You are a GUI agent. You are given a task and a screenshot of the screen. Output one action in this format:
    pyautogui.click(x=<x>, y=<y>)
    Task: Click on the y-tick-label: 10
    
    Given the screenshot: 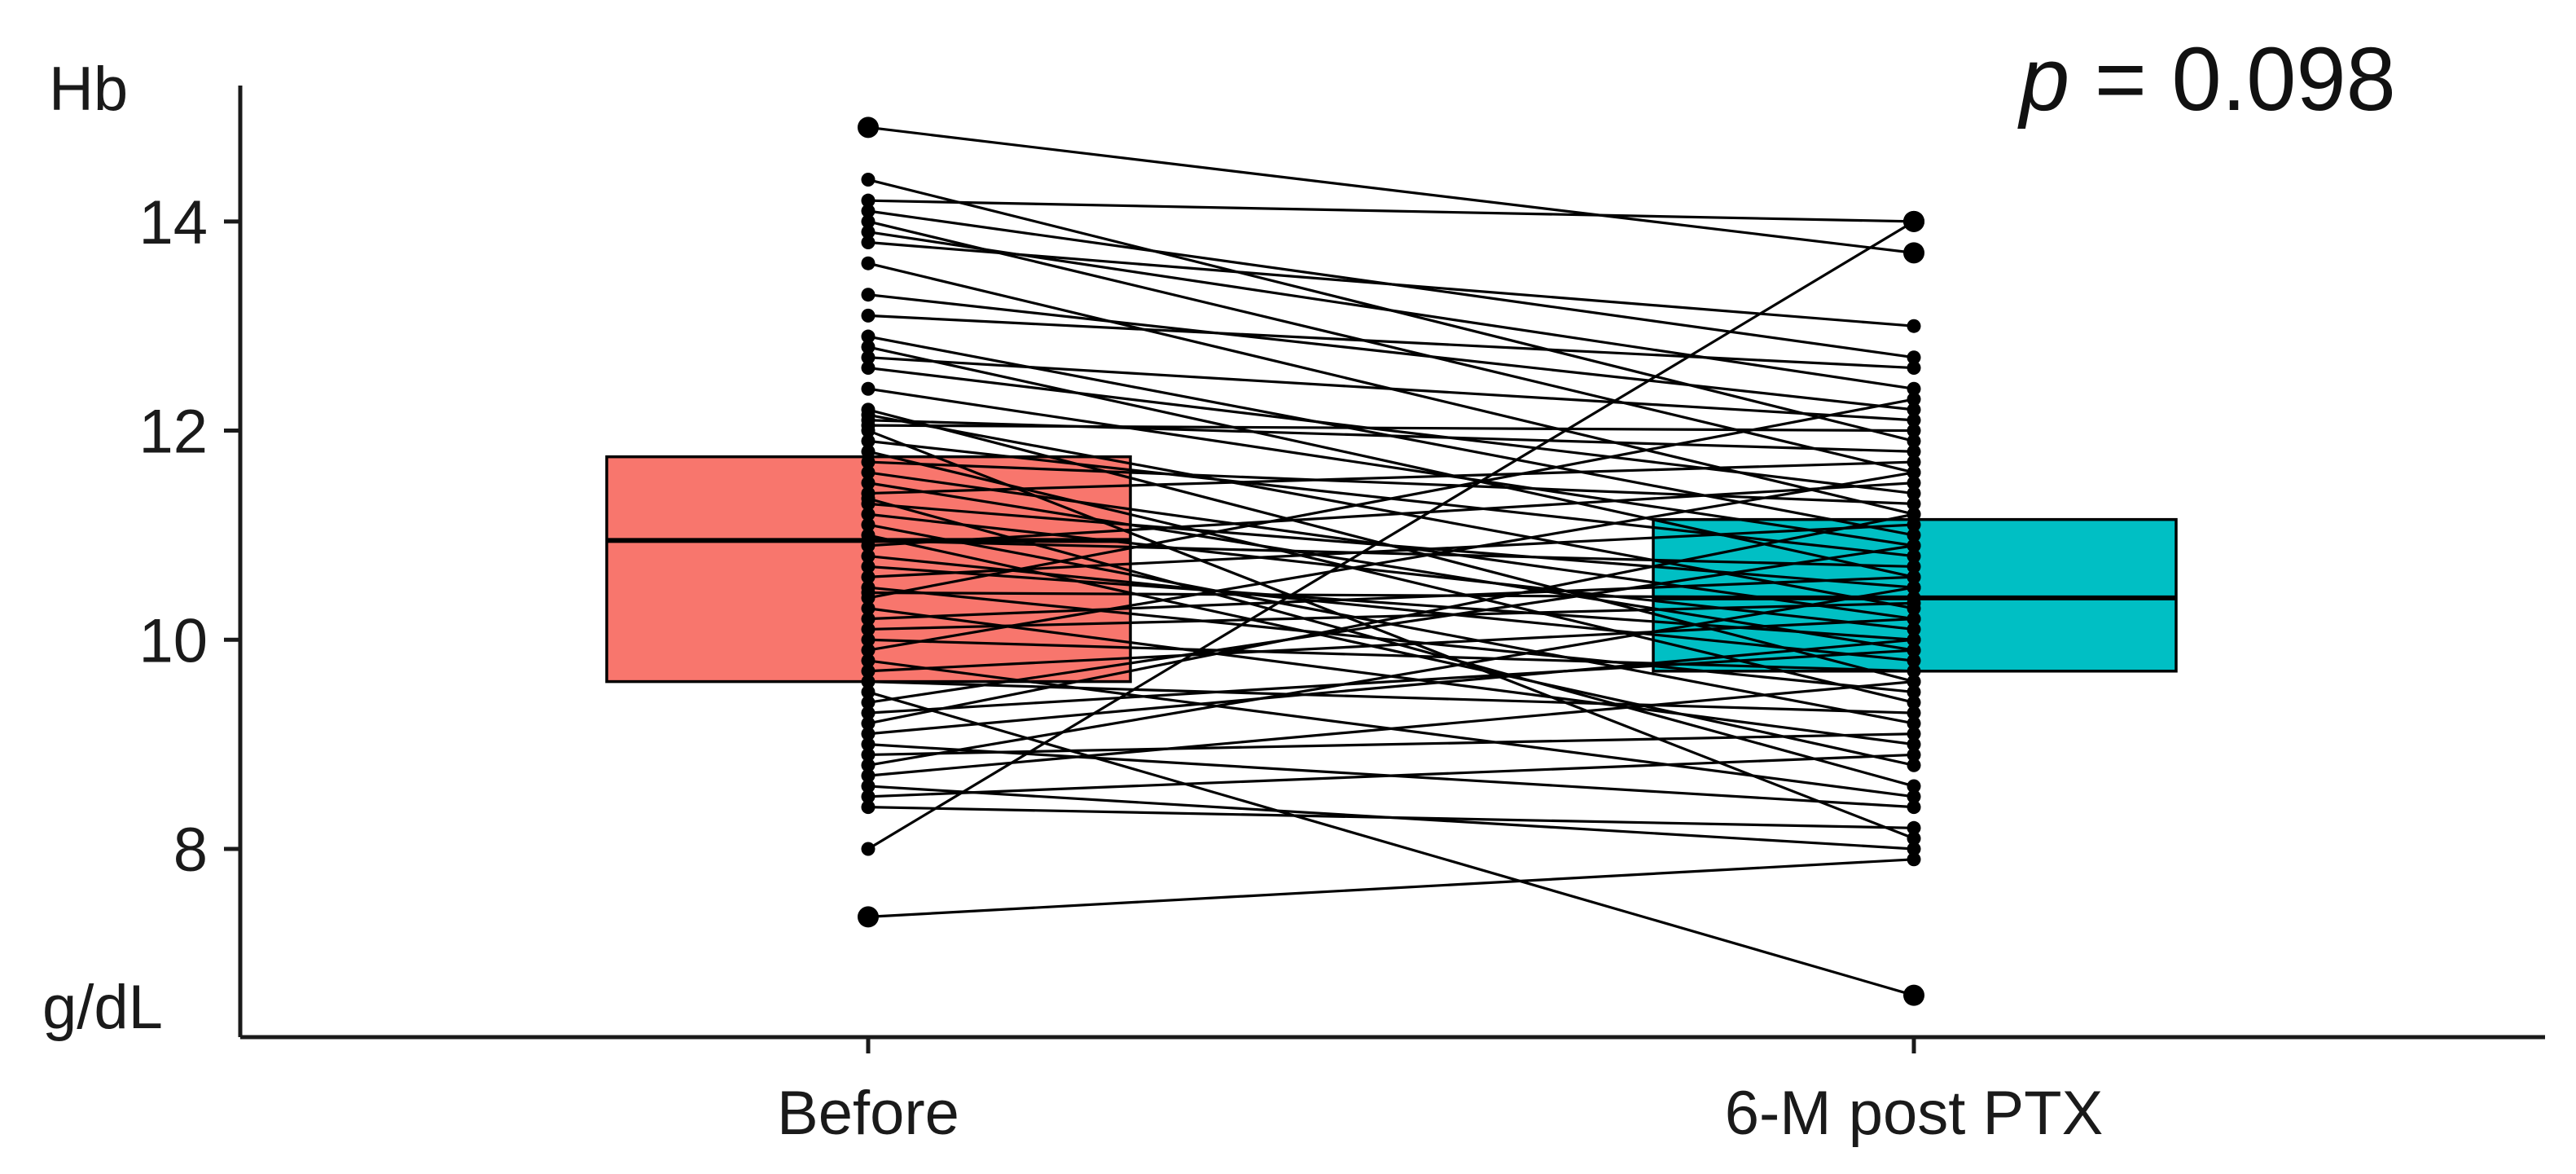 What is the action you would take?
    pyautogui.click(x=173, y=640)
    